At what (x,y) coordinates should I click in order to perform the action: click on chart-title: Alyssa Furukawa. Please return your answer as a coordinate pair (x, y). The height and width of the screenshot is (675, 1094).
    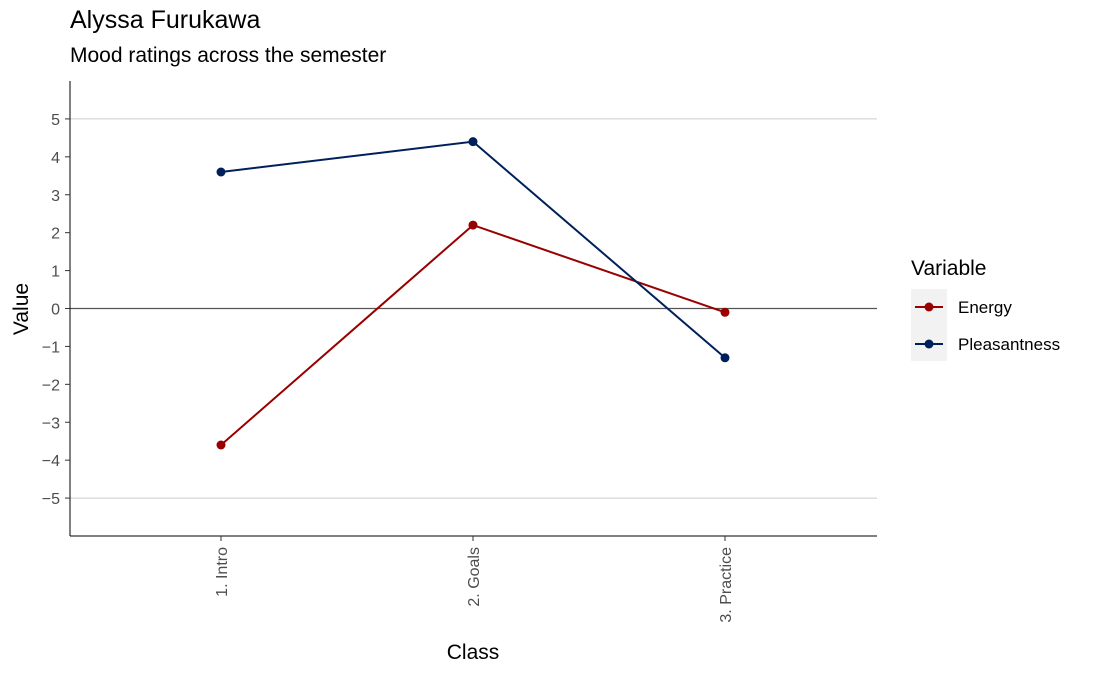
    Looking at the image, I should click on (165, 20).